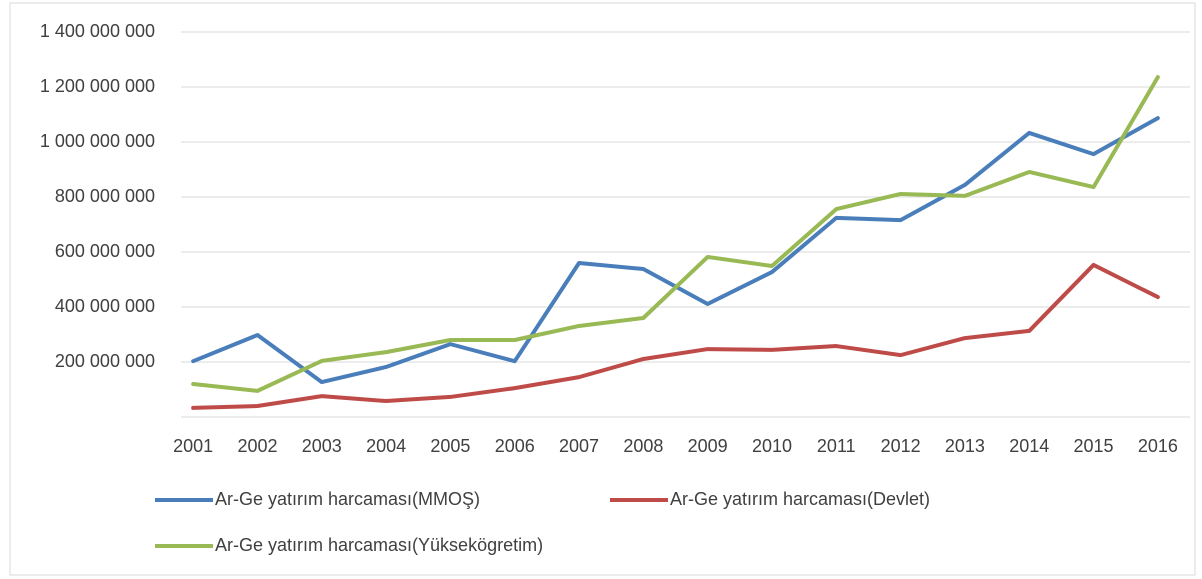 The image size is (1202, 579). Describe the element at coordinates (193, 446) in the screenshot. I see `x-tick-label: 2001` at that location.